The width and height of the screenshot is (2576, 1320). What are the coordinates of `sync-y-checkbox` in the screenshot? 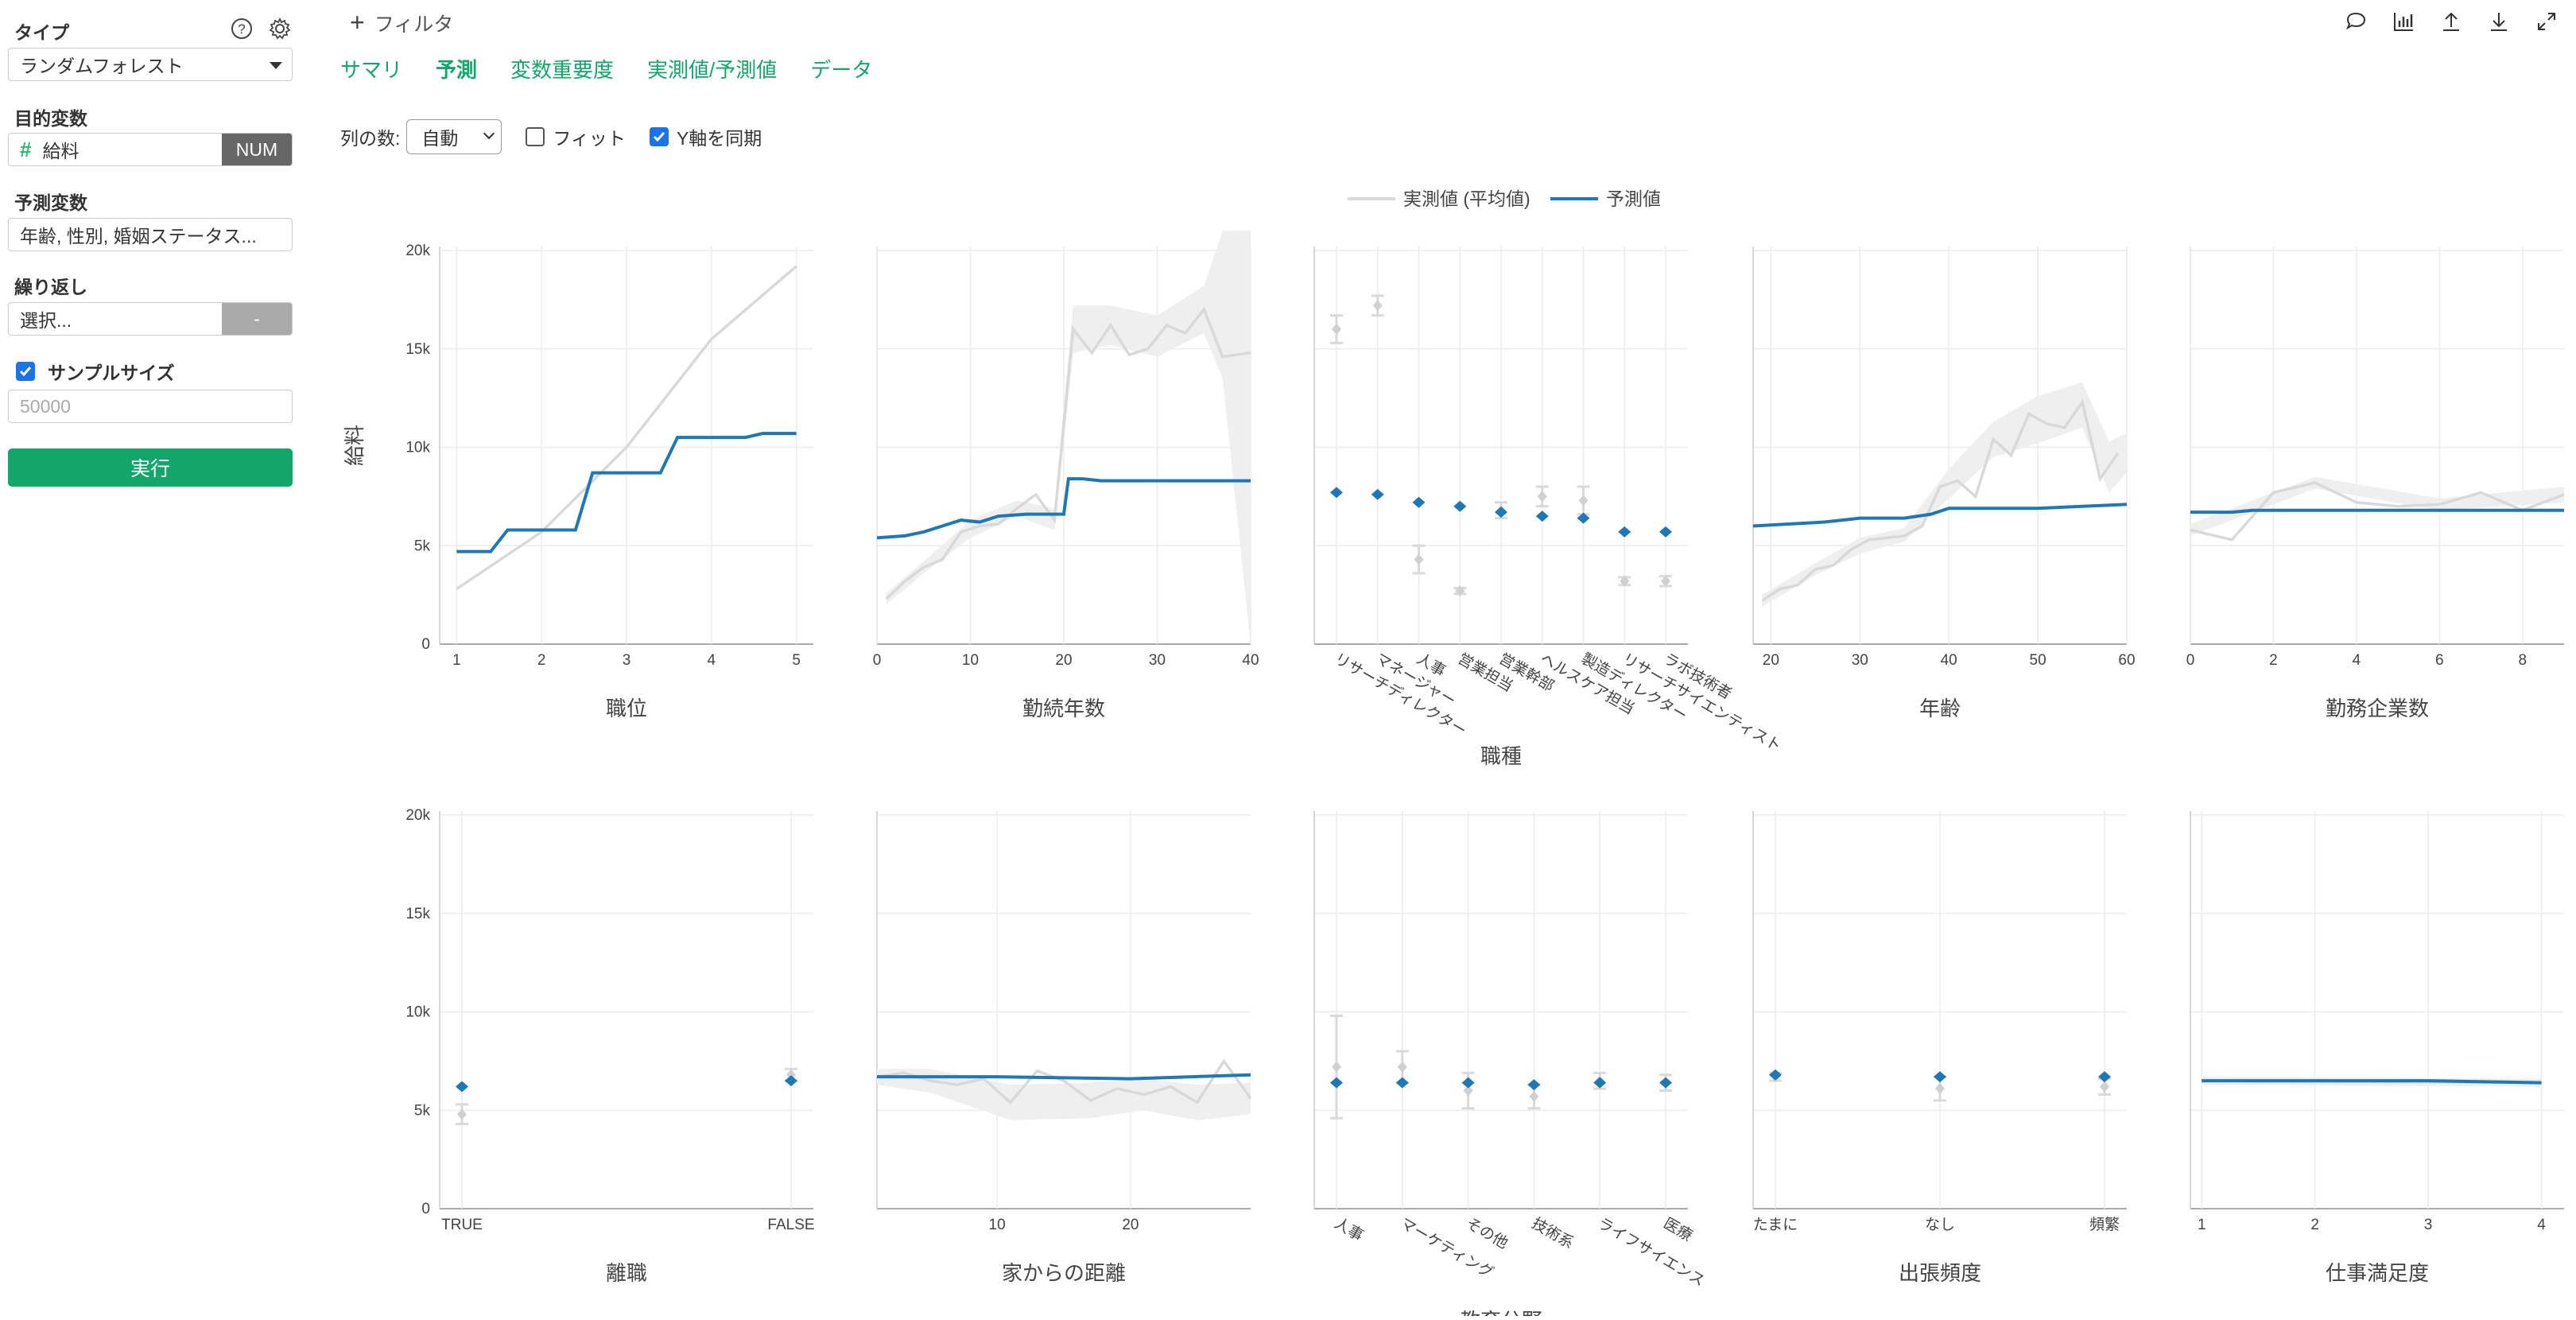 It's located at (659, 136).